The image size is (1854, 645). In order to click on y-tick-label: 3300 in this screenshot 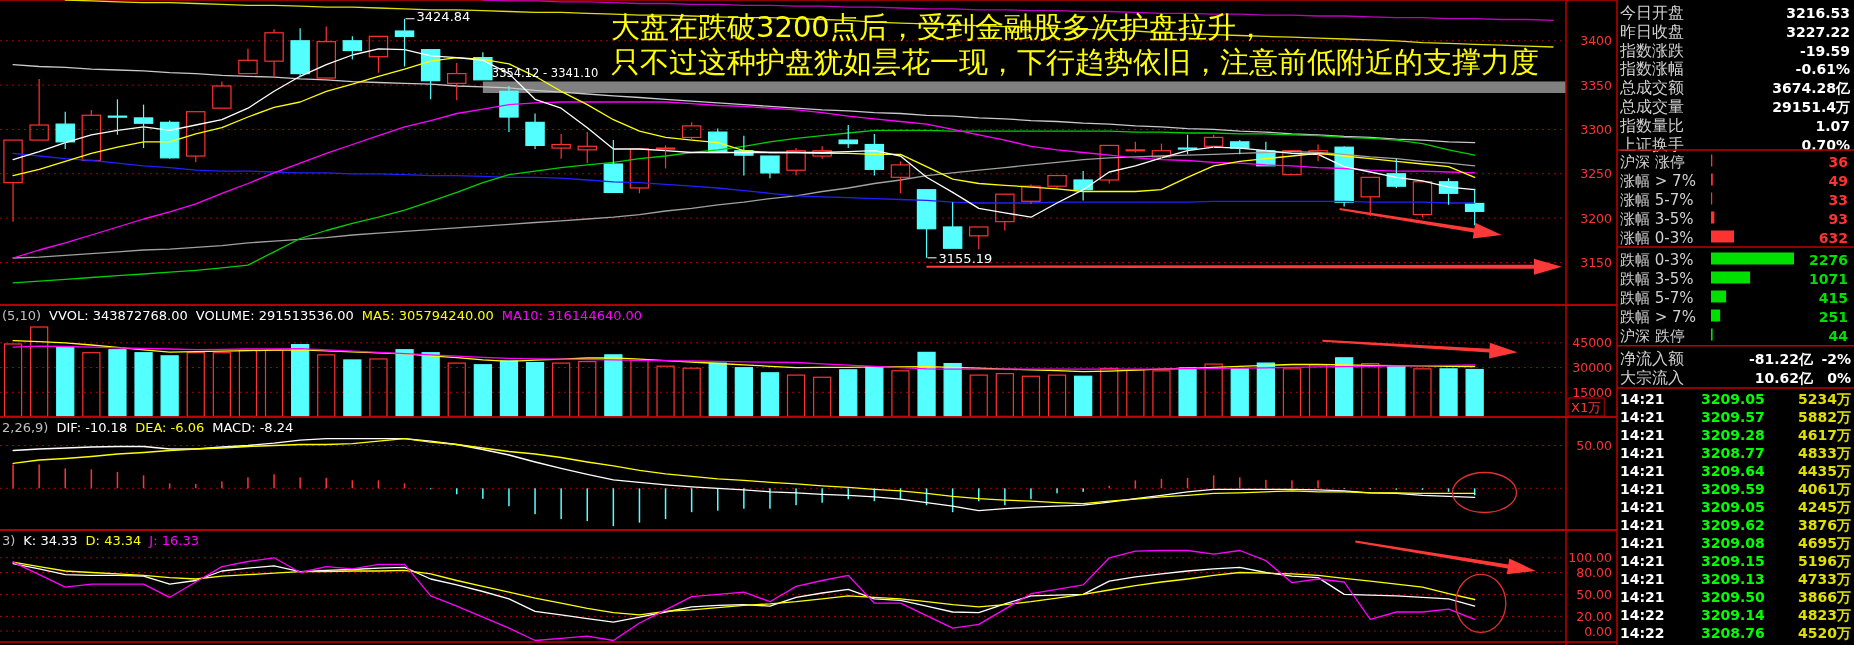, I will do `click(1596, 129)`.